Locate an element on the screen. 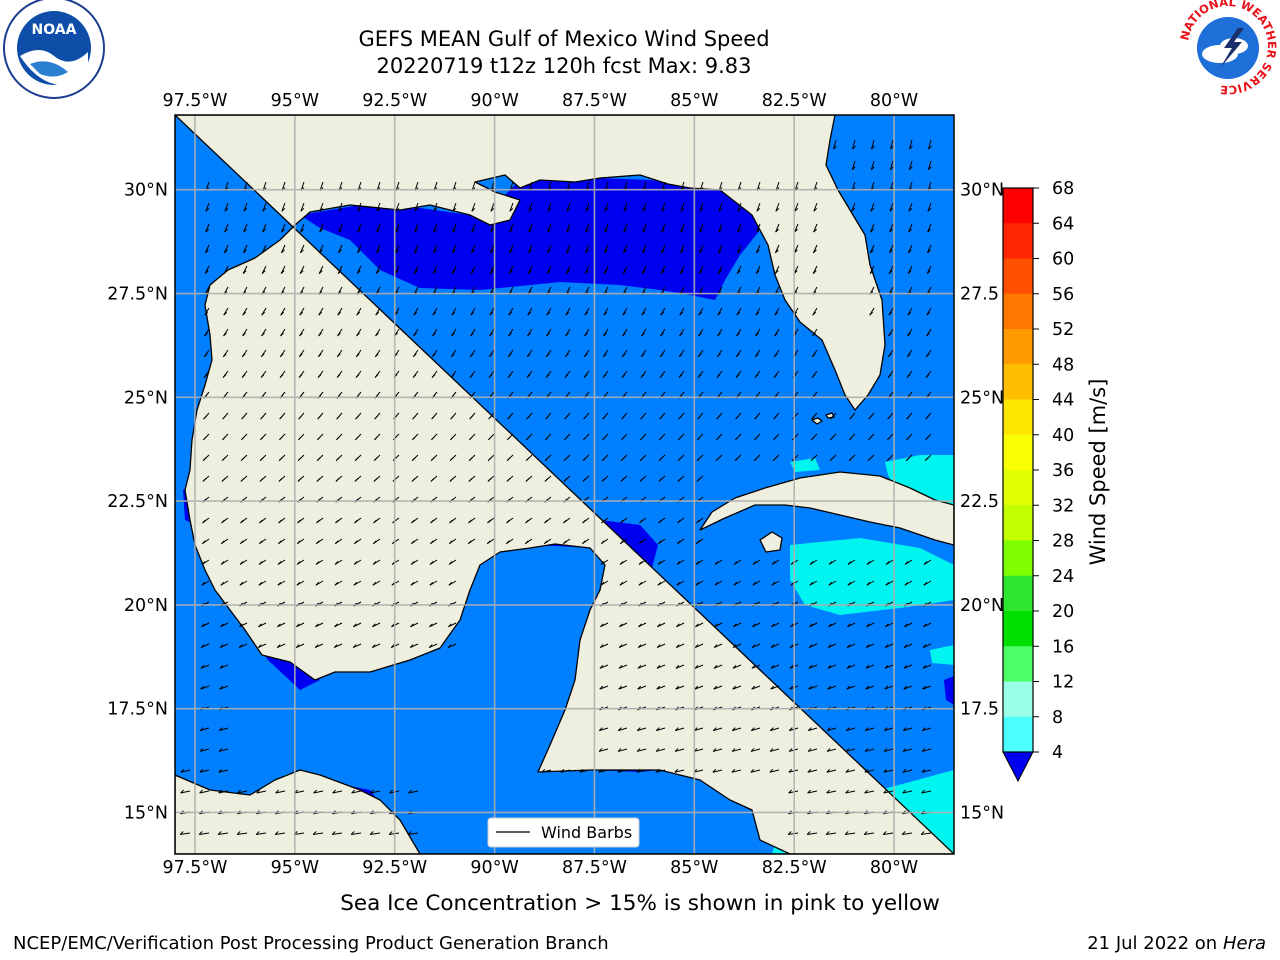 The image size is (1280, 960). land-cuba is located at coordinates (826, 508).